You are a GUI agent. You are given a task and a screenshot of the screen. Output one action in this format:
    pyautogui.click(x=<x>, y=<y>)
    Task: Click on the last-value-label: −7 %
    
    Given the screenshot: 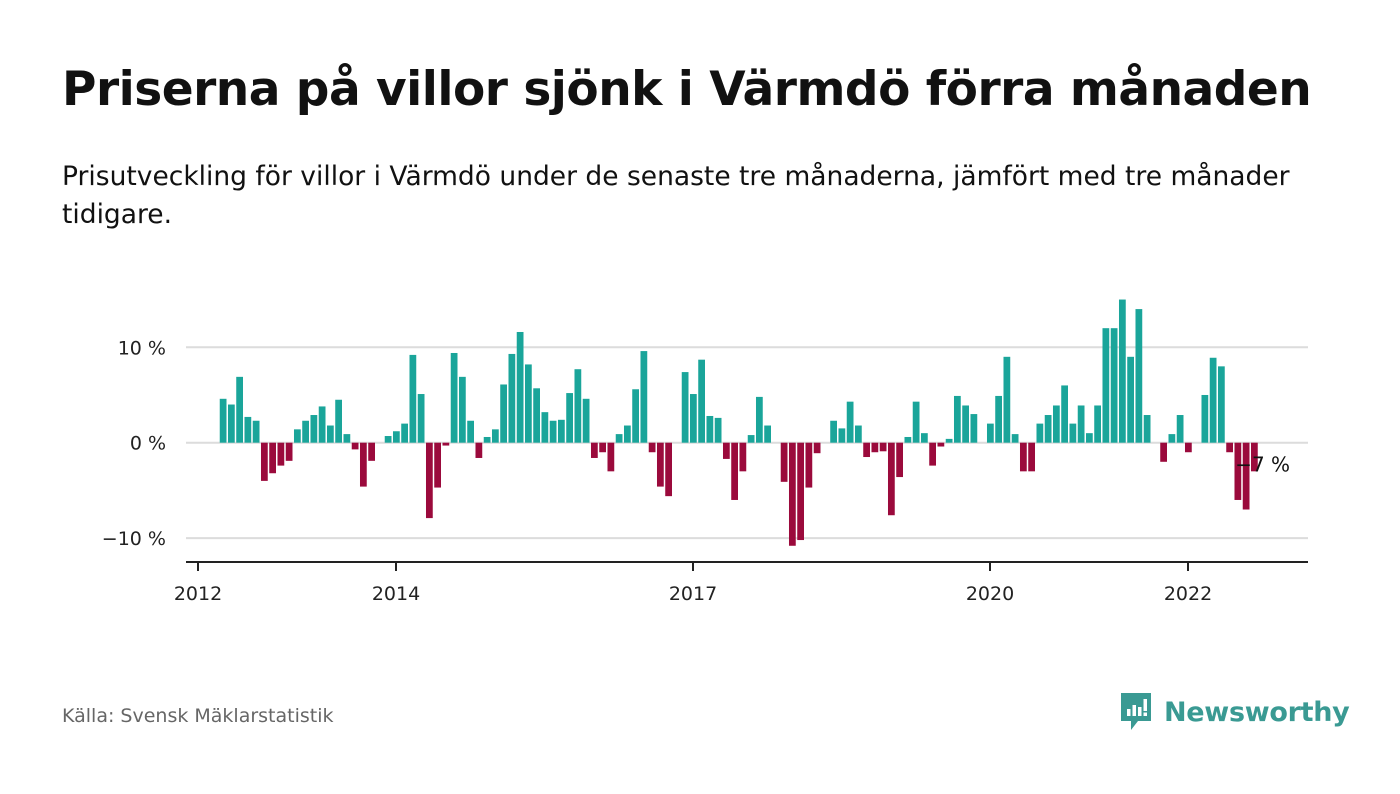 What is the action you would take?
    pyautogui.click(x=1262, y=465)
    